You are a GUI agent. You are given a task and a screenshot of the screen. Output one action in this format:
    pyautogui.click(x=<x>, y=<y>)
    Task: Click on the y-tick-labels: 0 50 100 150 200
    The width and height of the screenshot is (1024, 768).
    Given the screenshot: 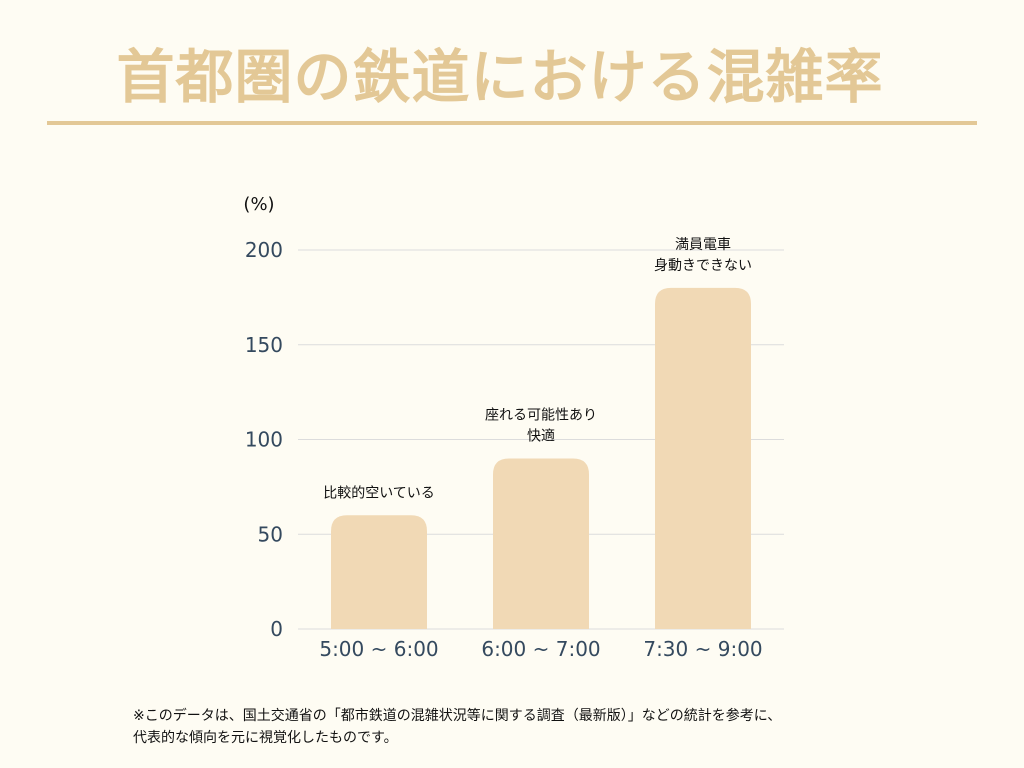 What is the action you would take?
    pyautogui.click(x=264, y=439)
    